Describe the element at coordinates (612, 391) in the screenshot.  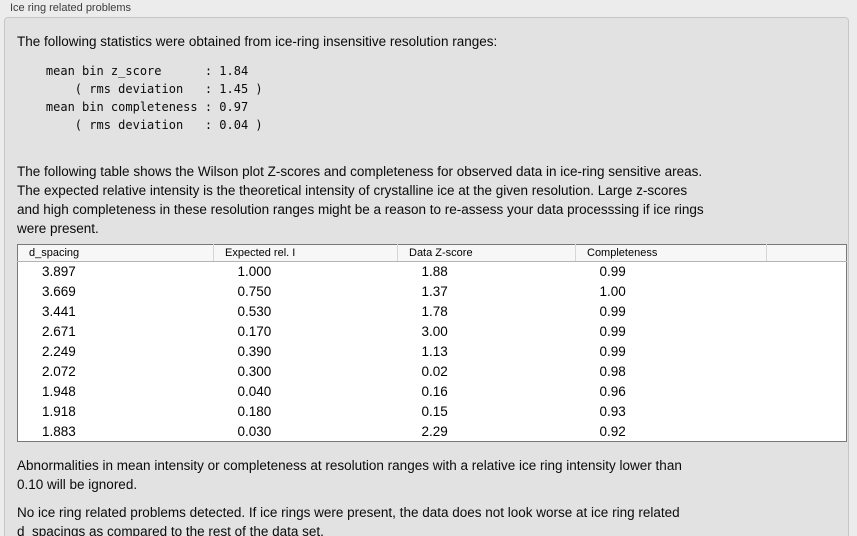
I see `cell-completeness: 0.96` at that location.